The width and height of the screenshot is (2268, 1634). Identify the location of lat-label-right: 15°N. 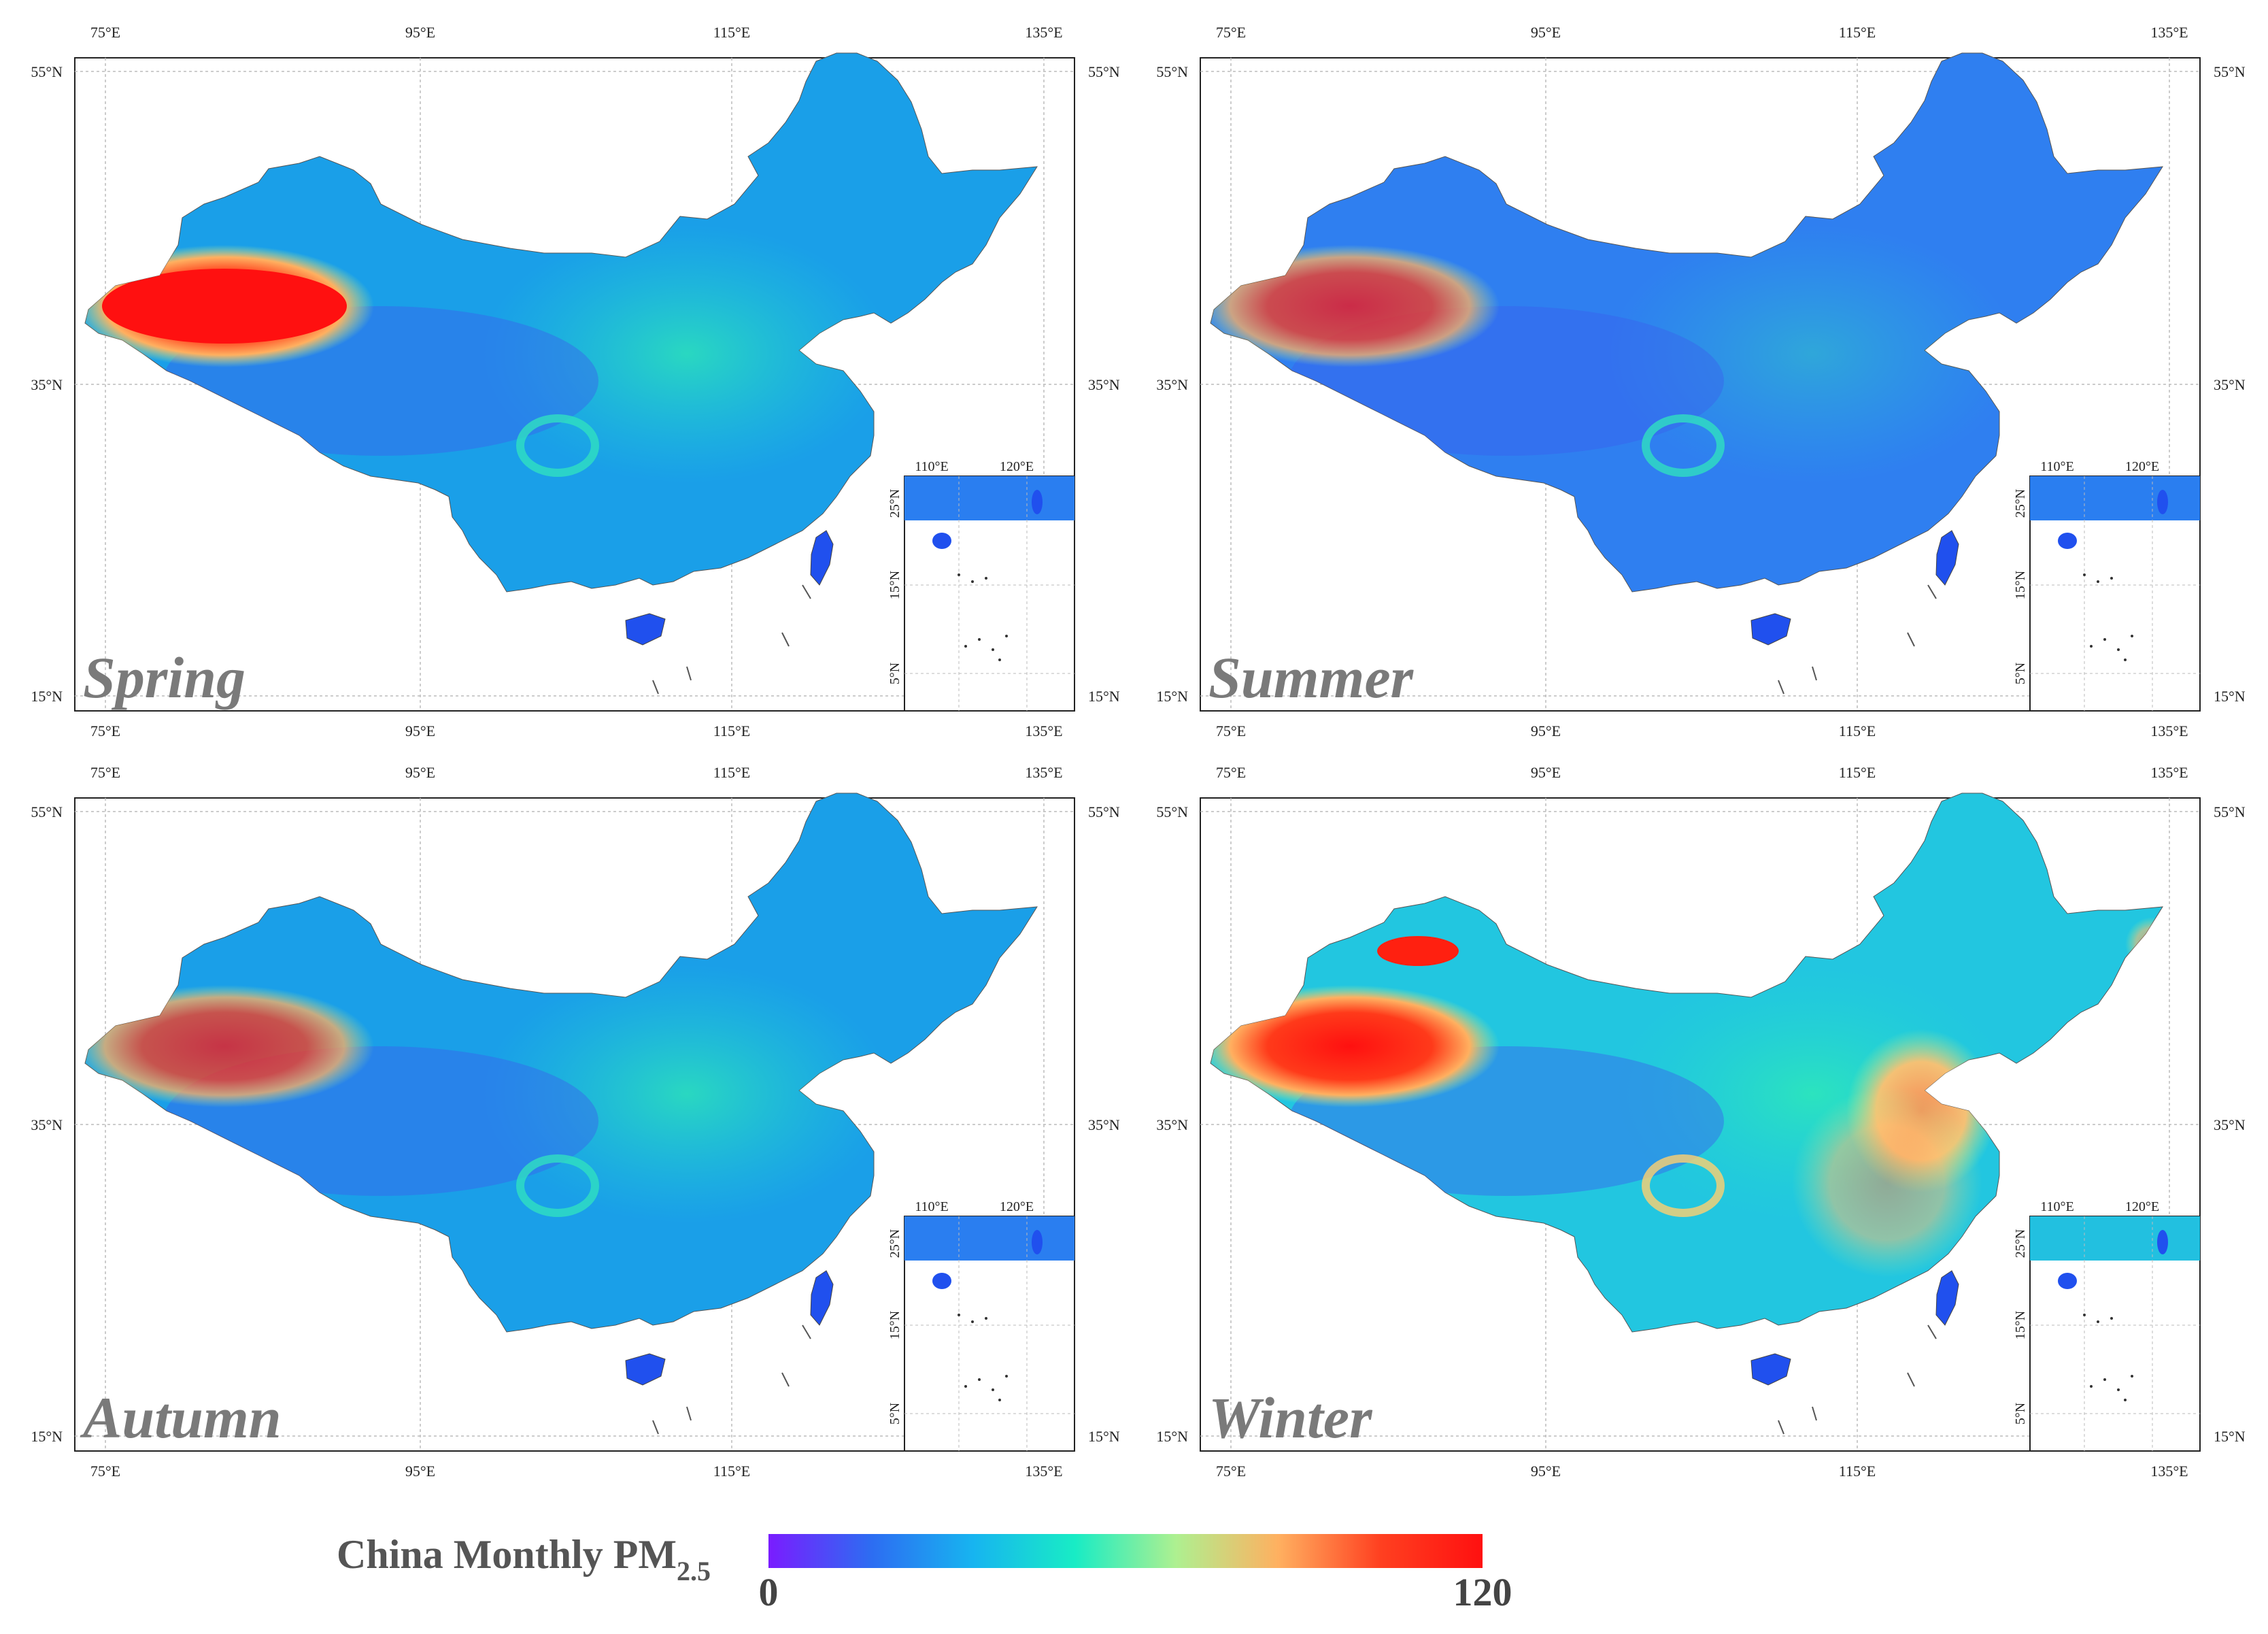
(1104, 696).